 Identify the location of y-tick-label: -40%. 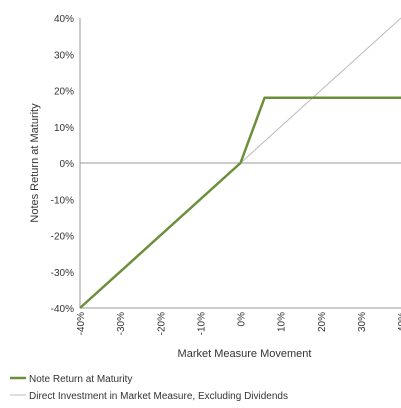
(62, 309).